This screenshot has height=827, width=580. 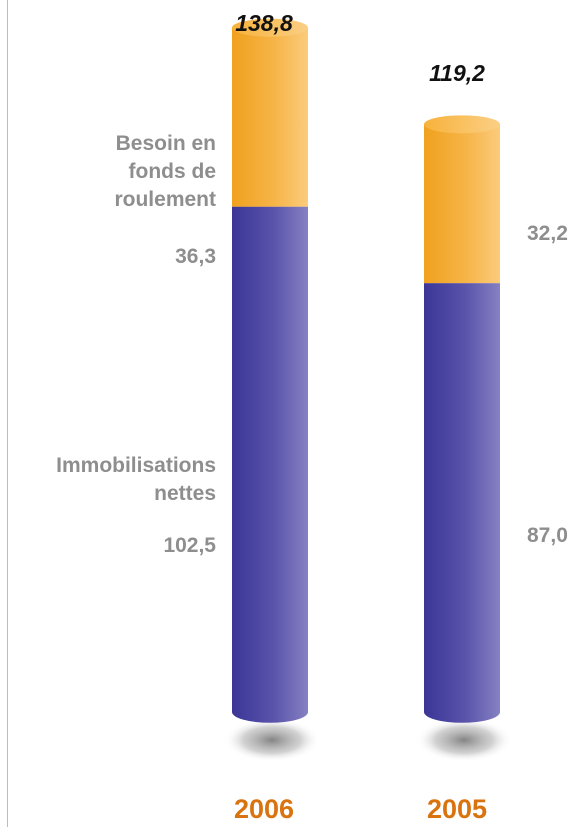 What do you see at coordinates (457, 809) in the screenshot?
I see `category-label-2005: 2005` at bounding box center [457, 809].